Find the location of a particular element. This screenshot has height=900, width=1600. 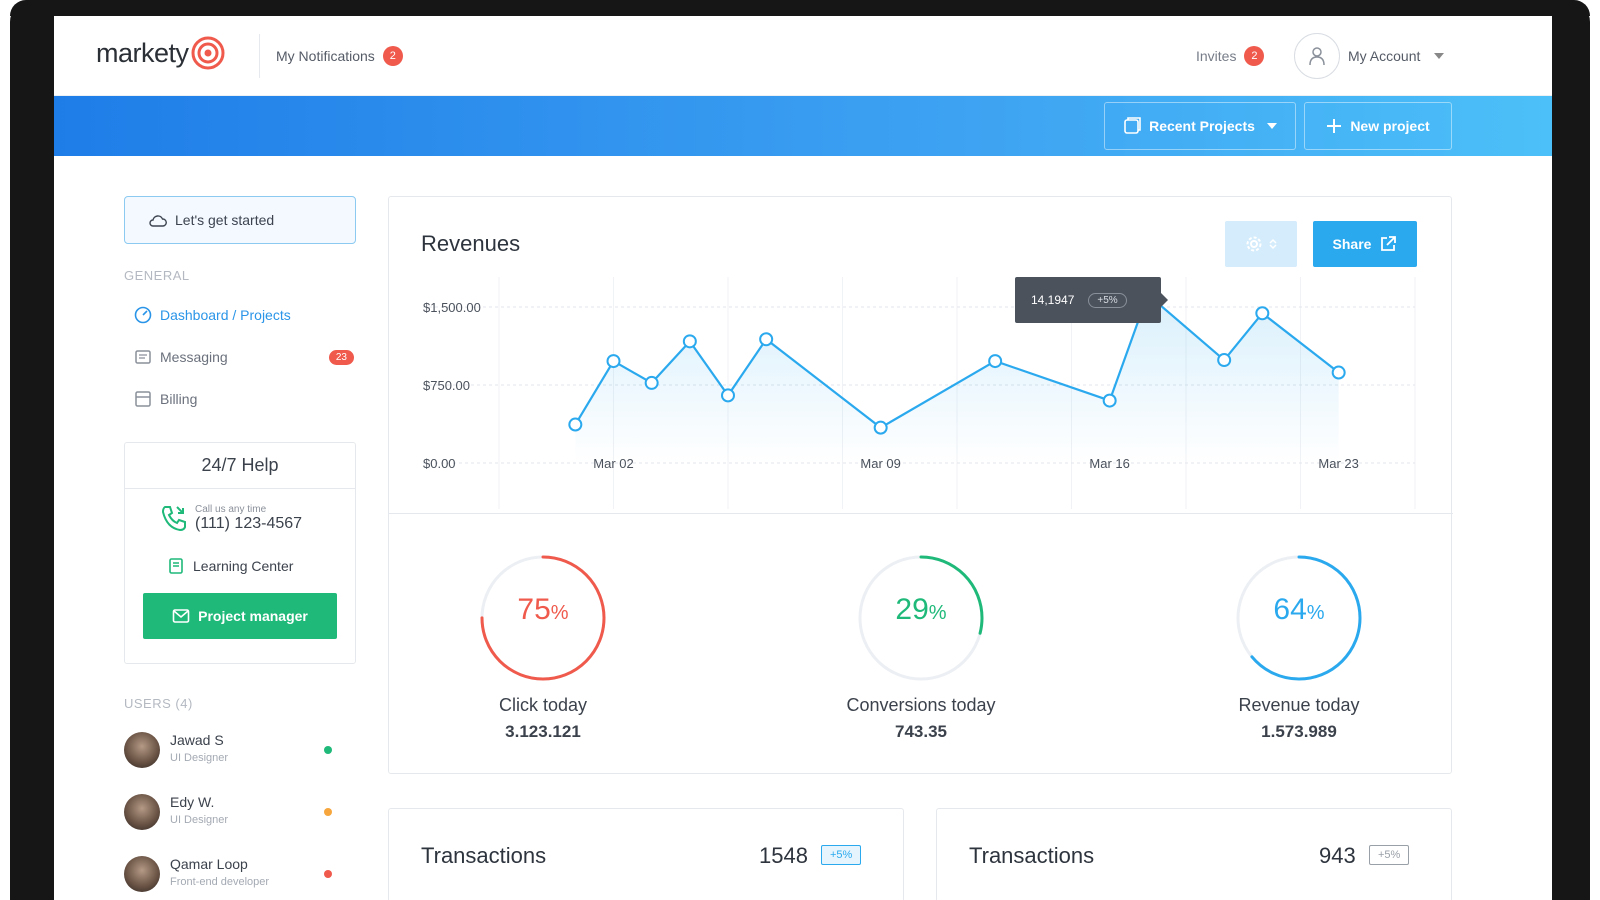

user-name: Qamar Loop is located at coordinates (209, 864).